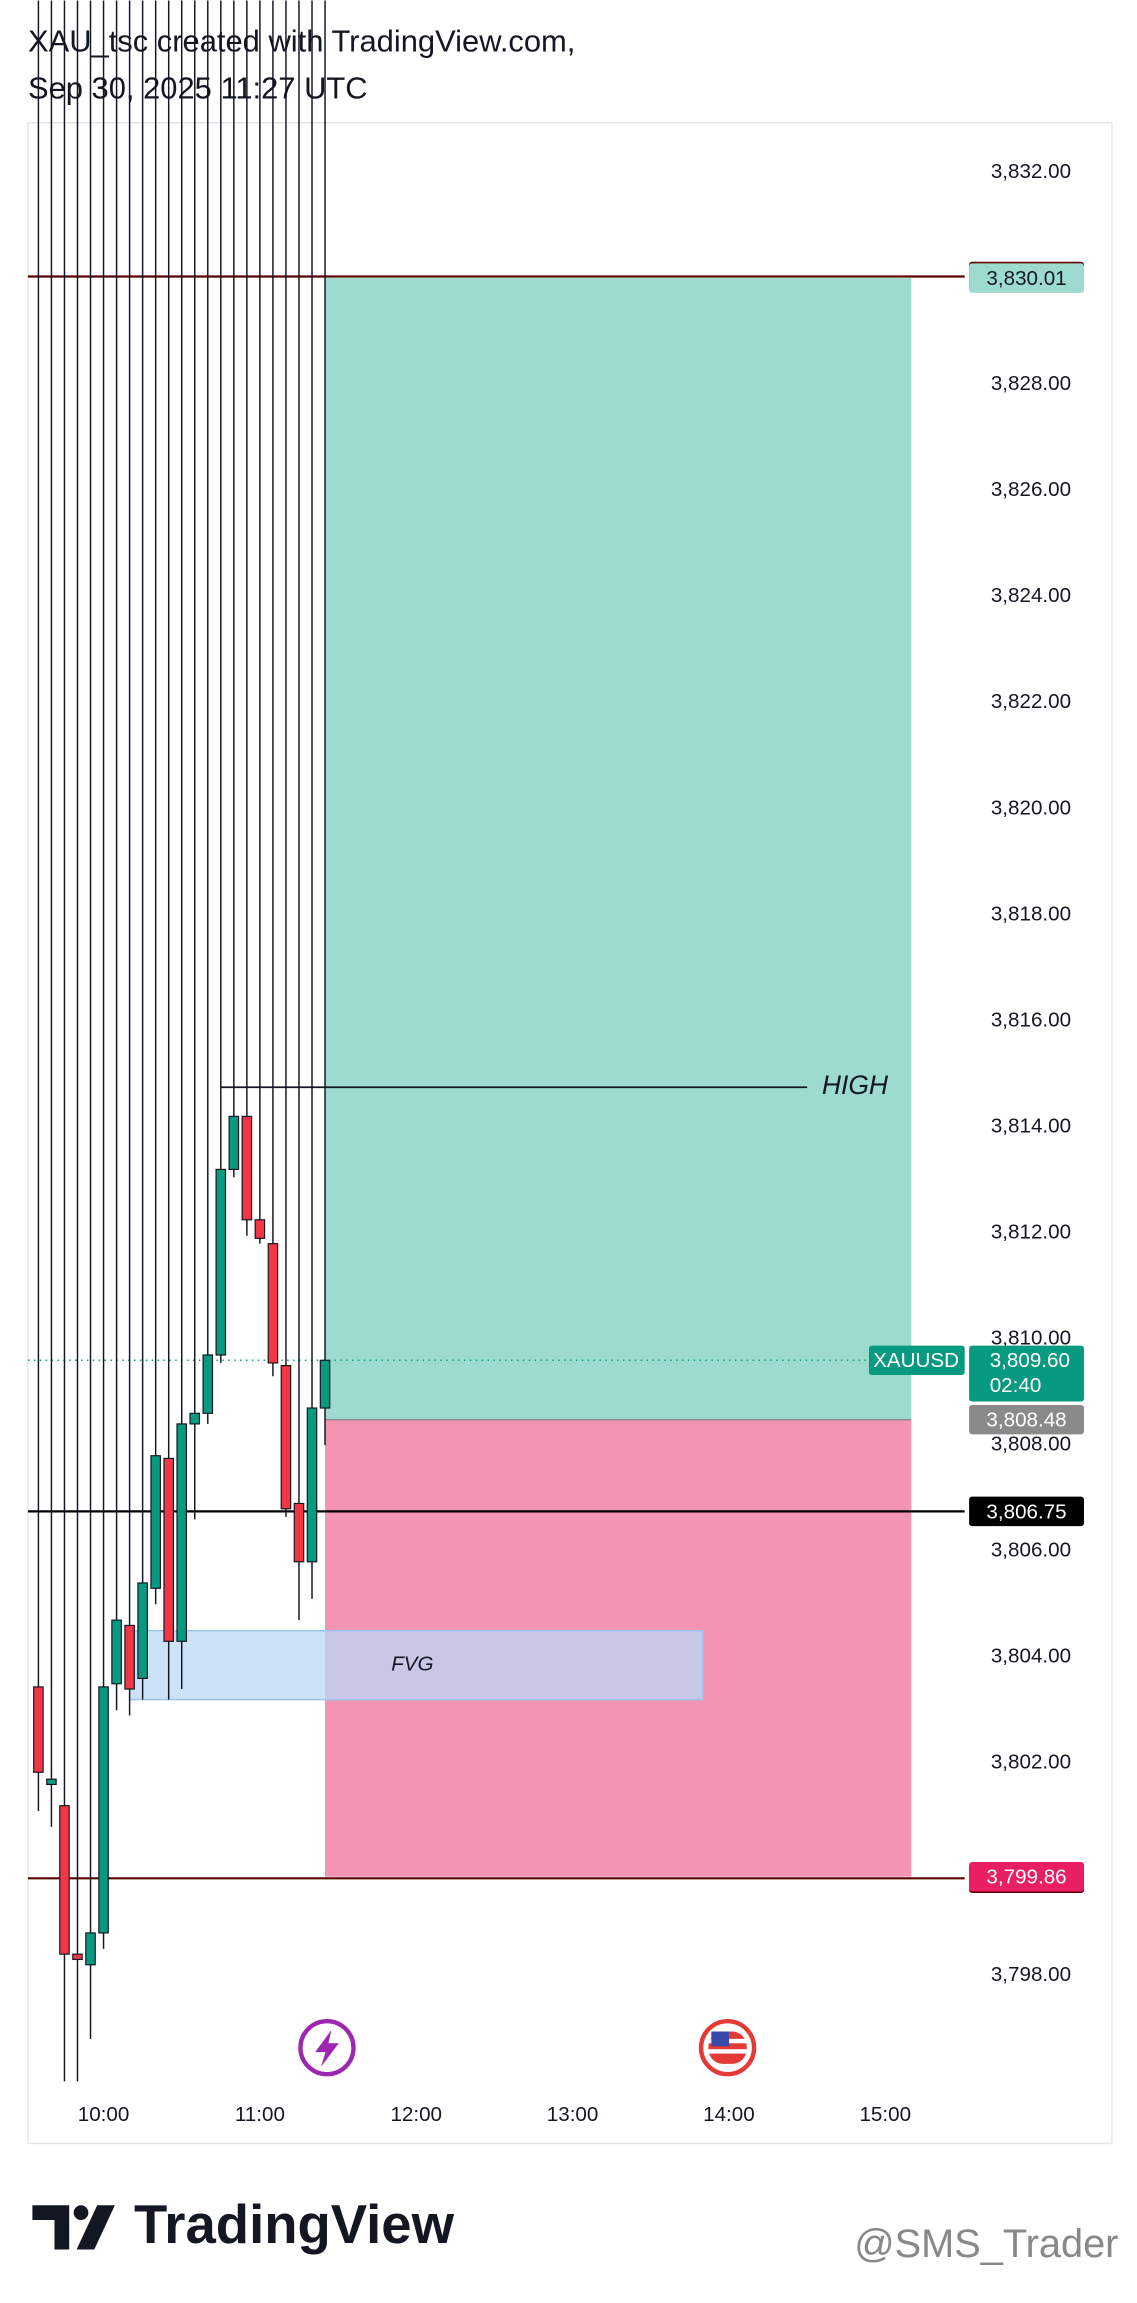 This screenshot has width=1137, height=2303. Describe the element at coordinates (1030, 1360) in the screenshot. I see `current-price-tag: 3,809.60` at that location.